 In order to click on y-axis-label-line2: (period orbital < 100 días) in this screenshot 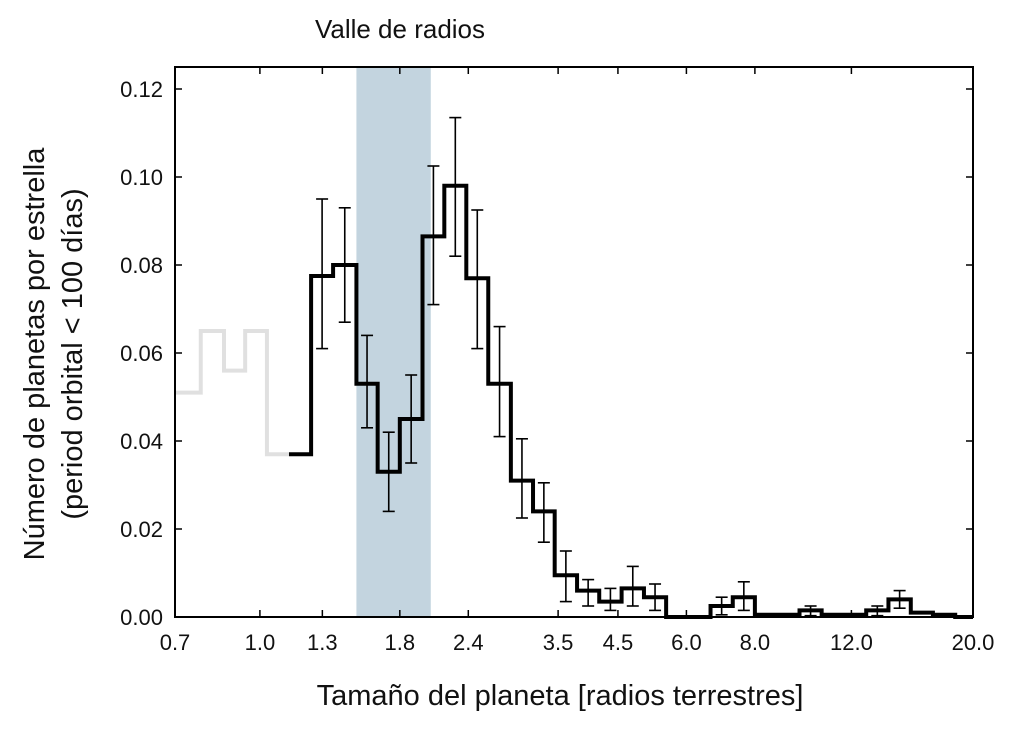, I will do `click(73, 353)`.